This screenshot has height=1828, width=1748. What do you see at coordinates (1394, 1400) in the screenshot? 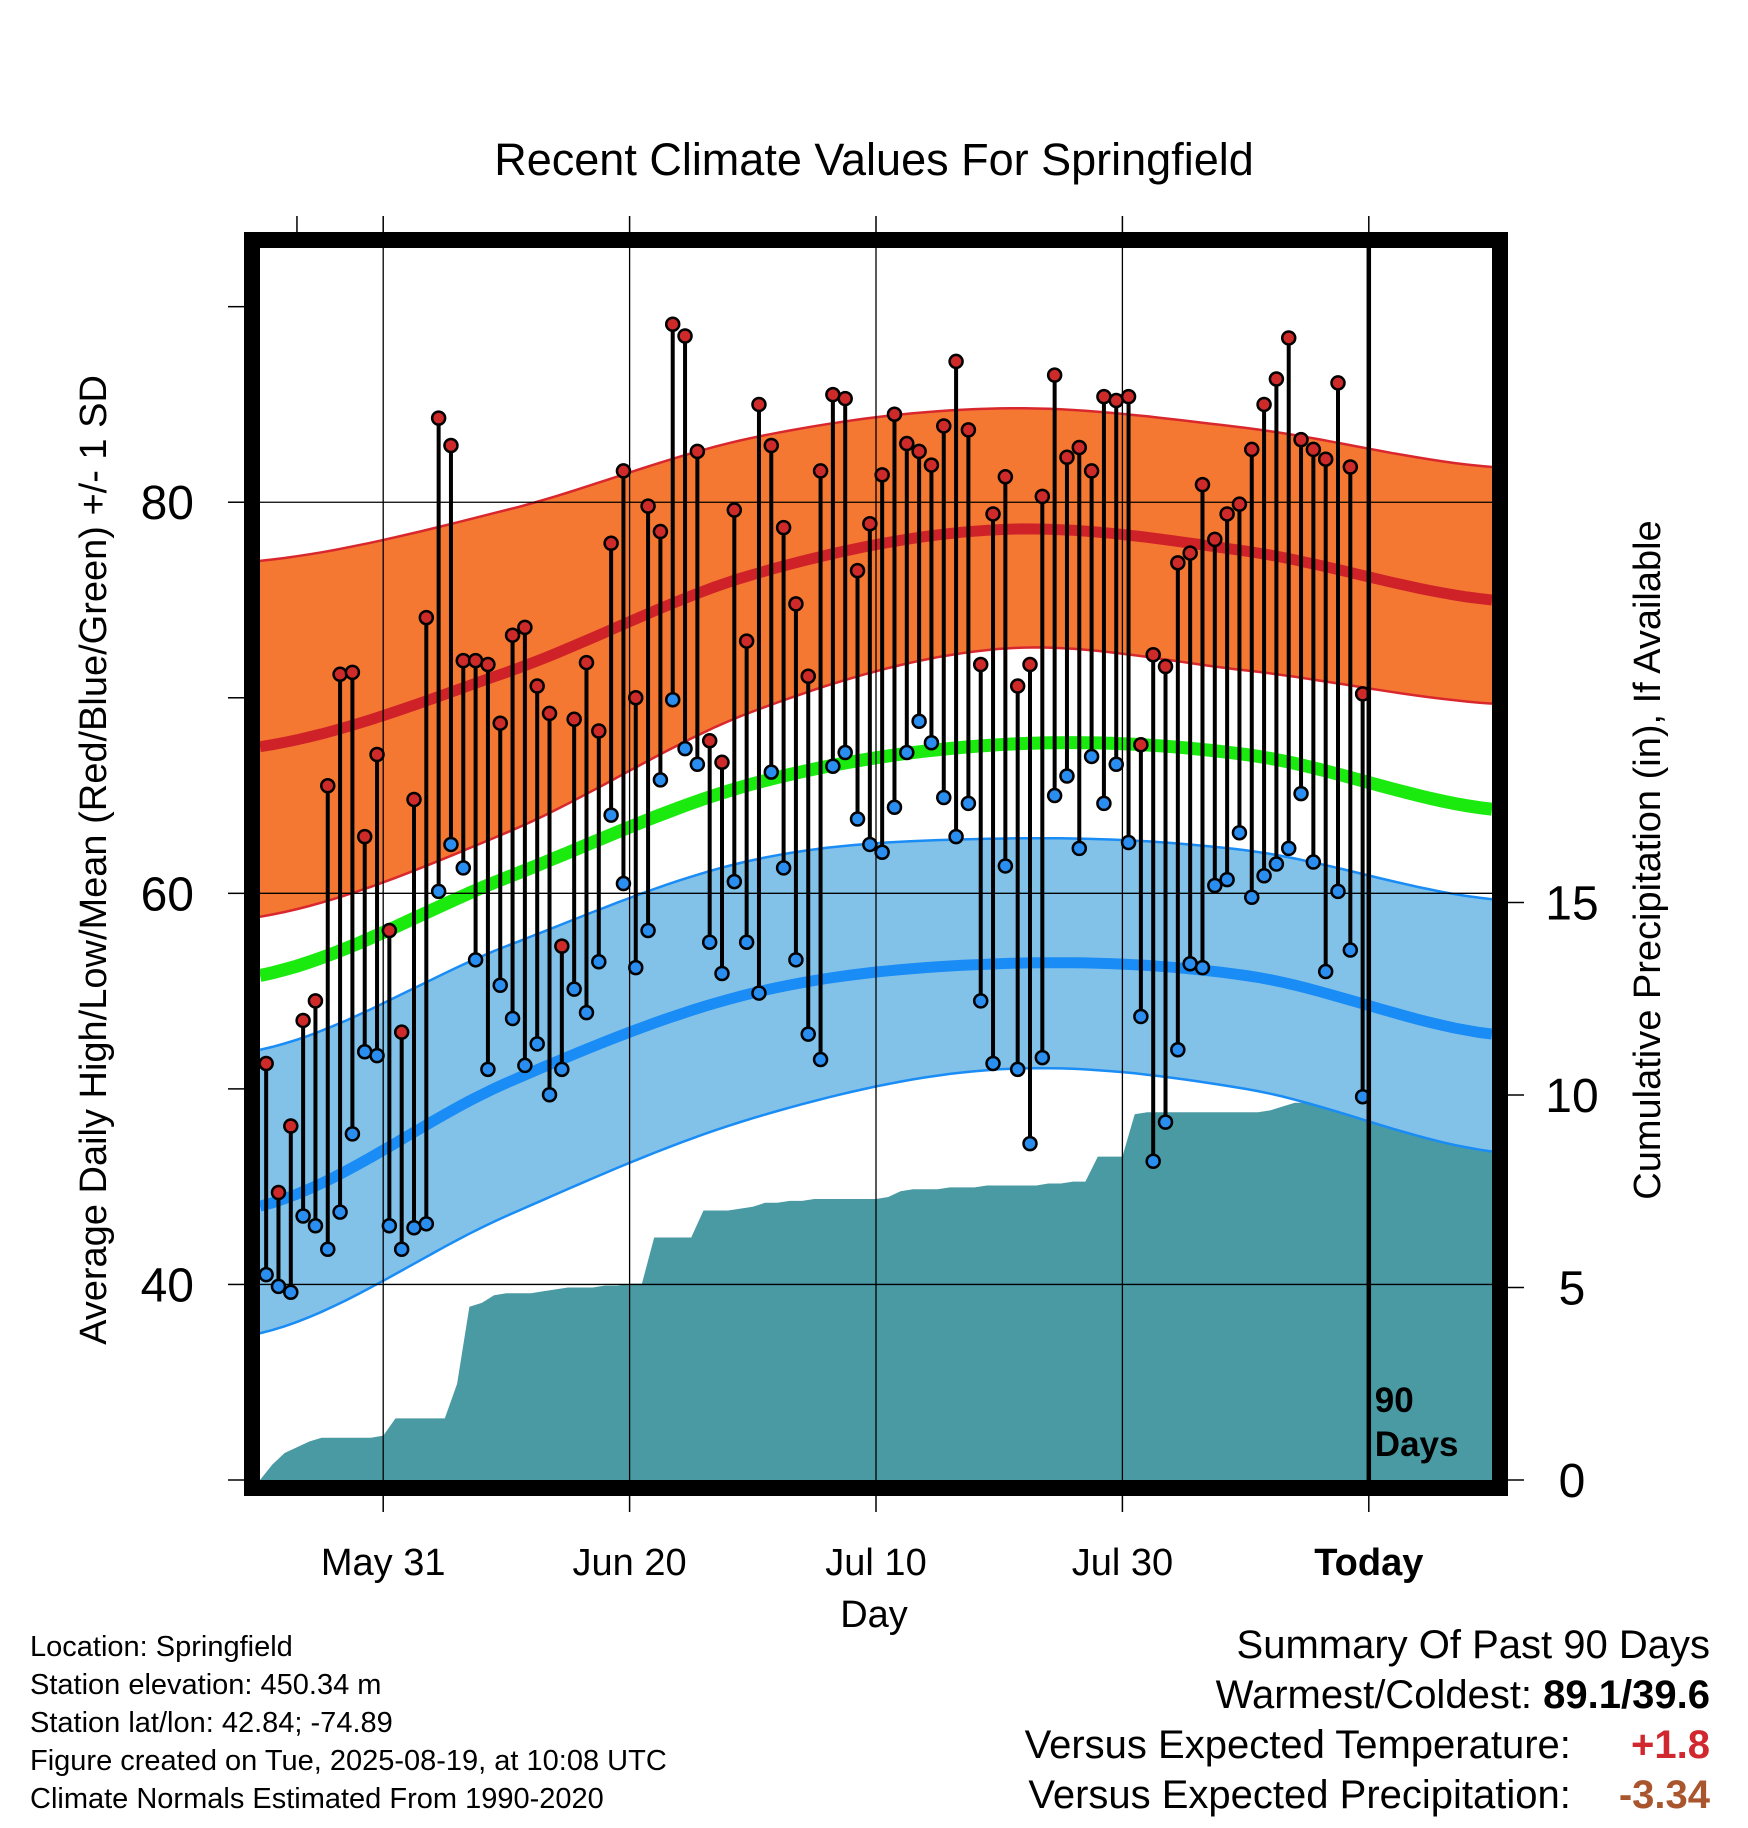
I see `today-days-number: 90` at bounding box center [1394, 1400].